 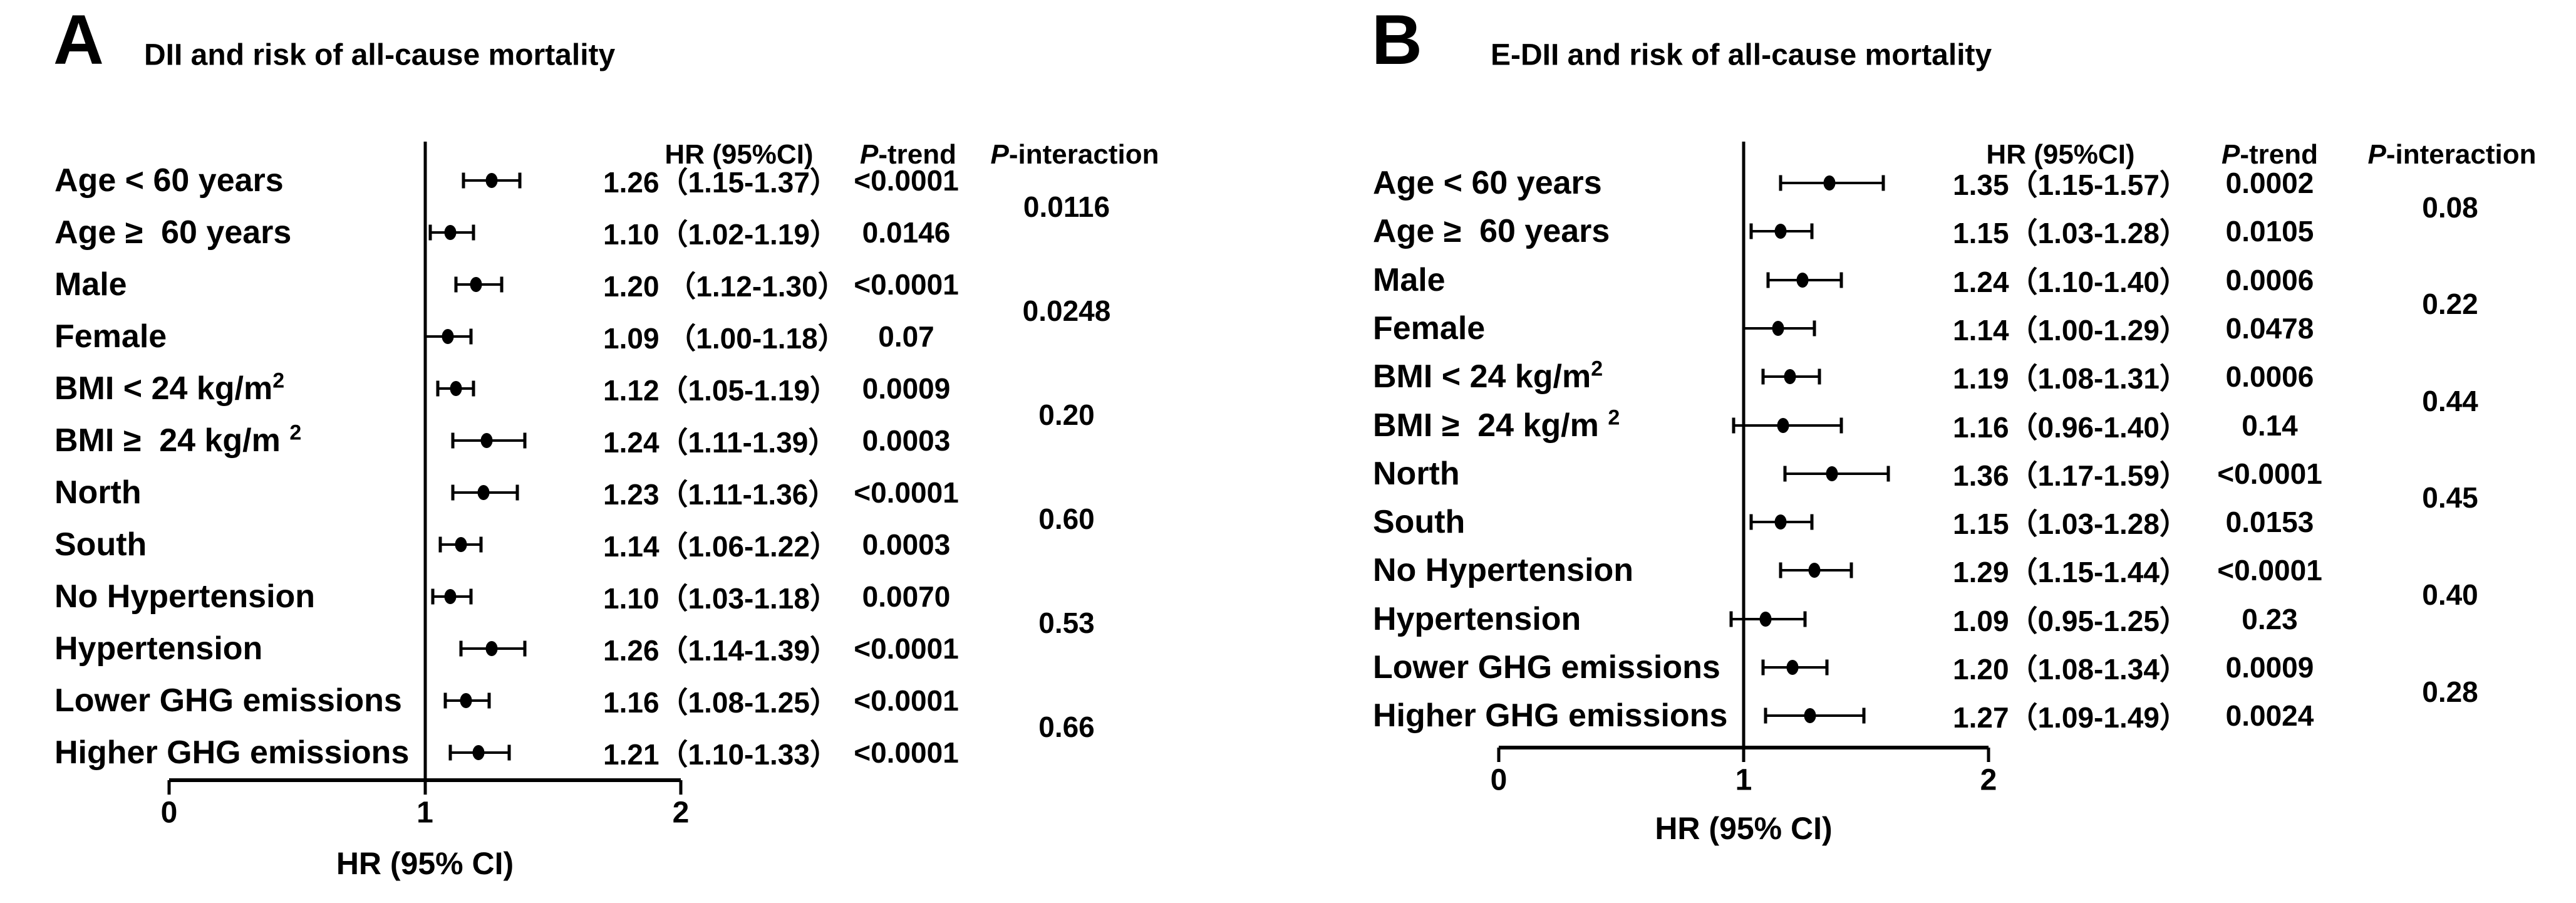 I want to click on p-interaction-header-rest: -interaction, so click(x=2461, y=154).